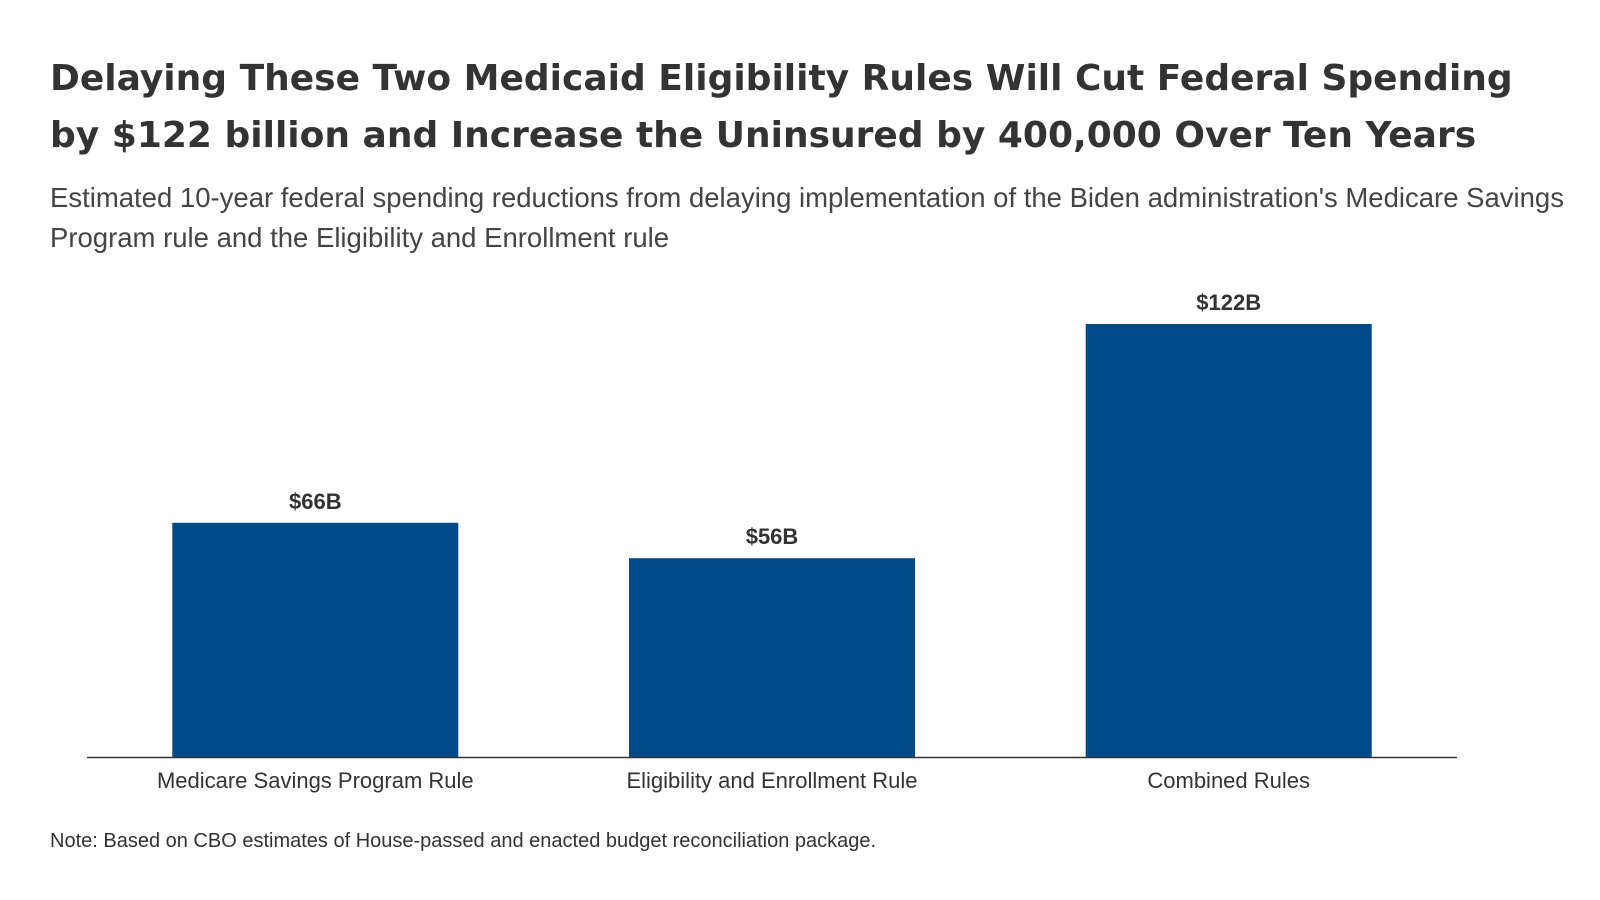  What do you see at coordinates (1228, 302) in the screenshot?
I see `data-label-2: $122B` at bounding box center [1228, 302].